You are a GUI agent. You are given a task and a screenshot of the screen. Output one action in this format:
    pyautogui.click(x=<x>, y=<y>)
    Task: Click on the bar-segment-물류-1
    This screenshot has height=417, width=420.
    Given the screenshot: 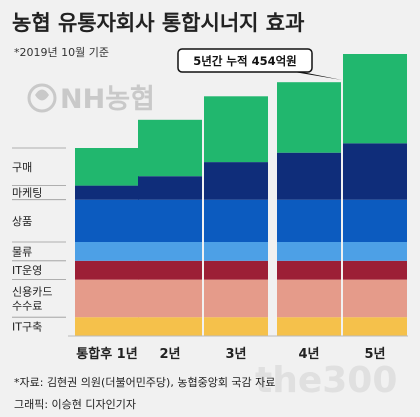 What is the action you would take?
    pyautogui.click(x=107, y=251)
    